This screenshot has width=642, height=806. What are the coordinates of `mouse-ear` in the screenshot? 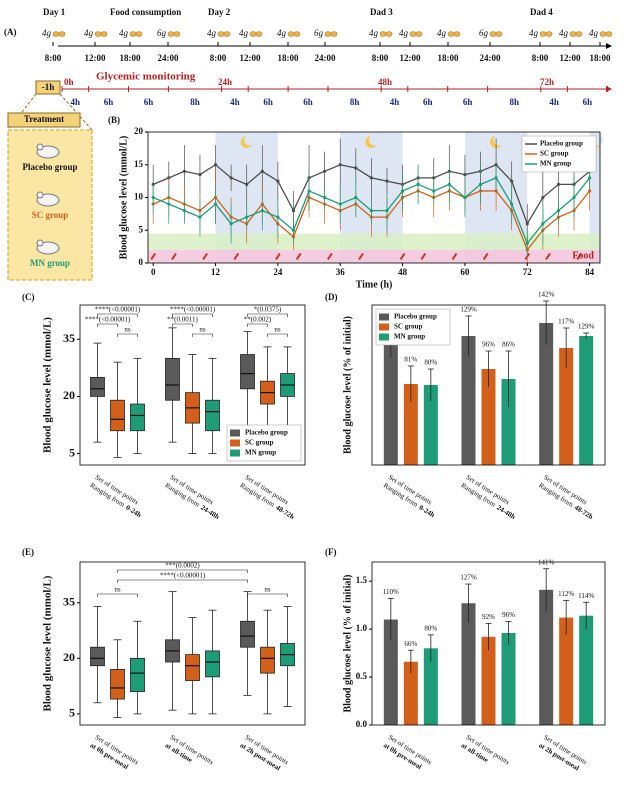 It's located at (40, 243).